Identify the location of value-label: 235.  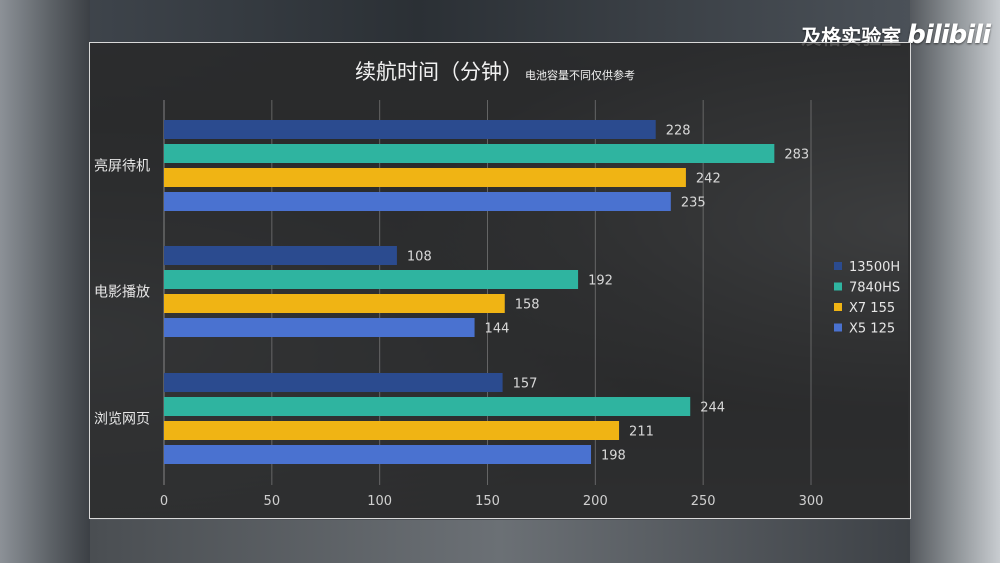
(693, 203).